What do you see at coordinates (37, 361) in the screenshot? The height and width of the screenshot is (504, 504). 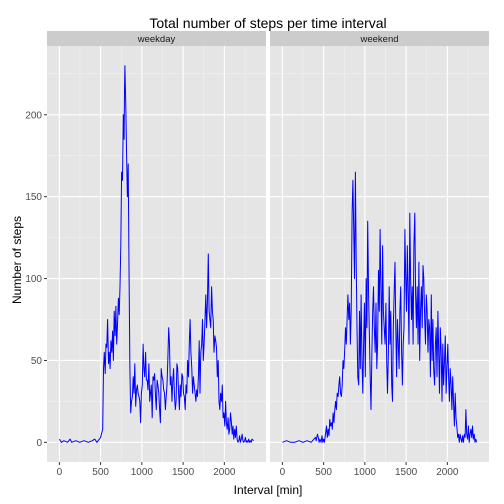 I see `y-tick-label: 50` at bounding box center [37, 361].